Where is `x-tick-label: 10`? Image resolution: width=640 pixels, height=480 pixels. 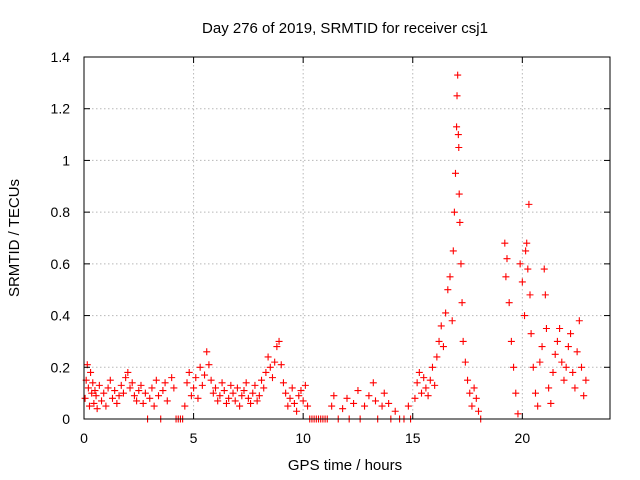 x-tick-label: 10 is located at coordinates (303, 438).